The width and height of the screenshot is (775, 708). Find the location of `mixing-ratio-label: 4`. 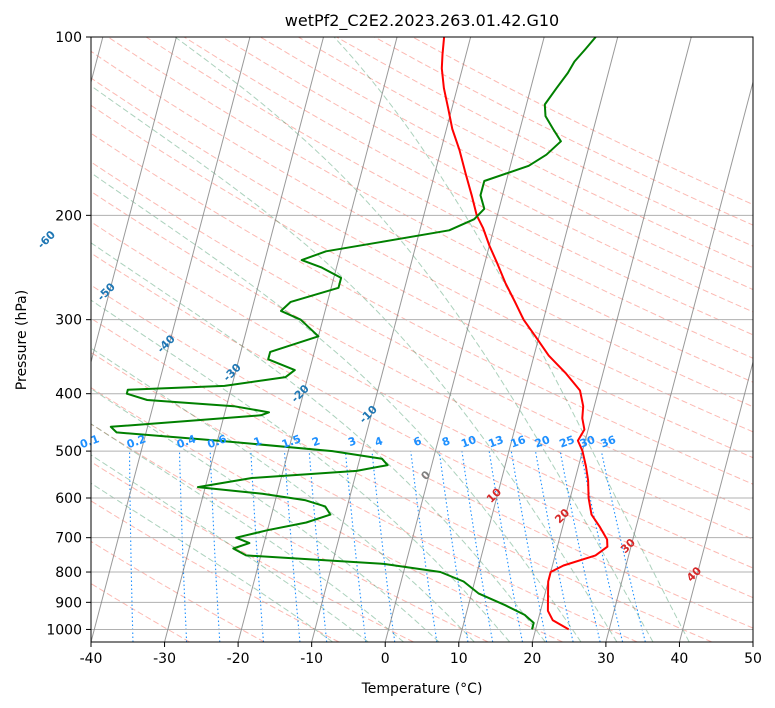

mixing-ratio-label: 4 is located at coordinates (379, 441).